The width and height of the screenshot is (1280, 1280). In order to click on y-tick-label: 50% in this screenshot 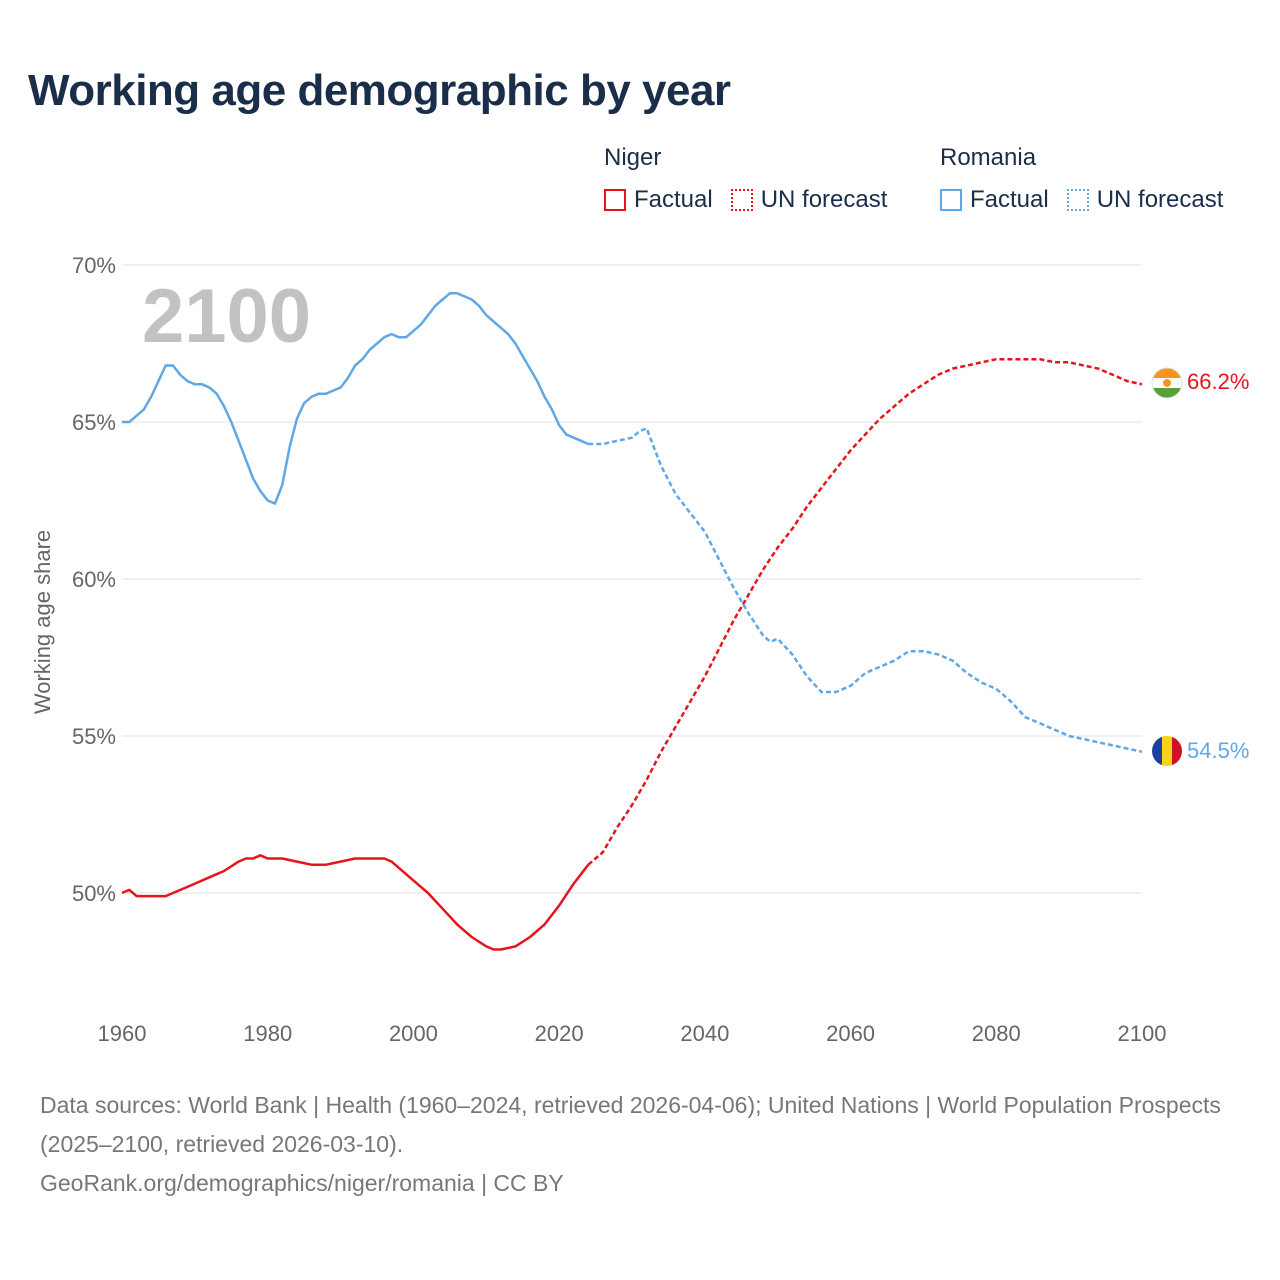, I will do `click(94, 893)`.